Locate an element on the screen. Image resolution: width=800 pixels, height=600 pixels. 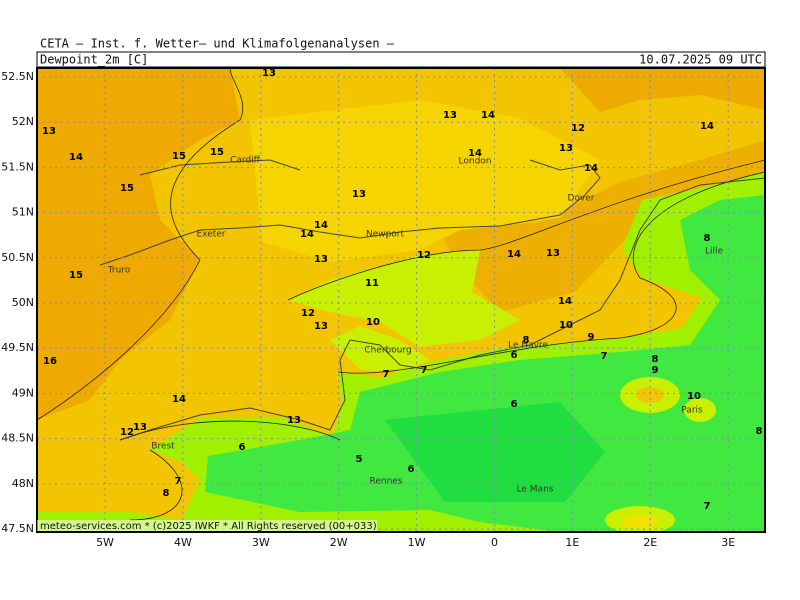
lat-label: 49.5N is located at coordinates (17, 347).